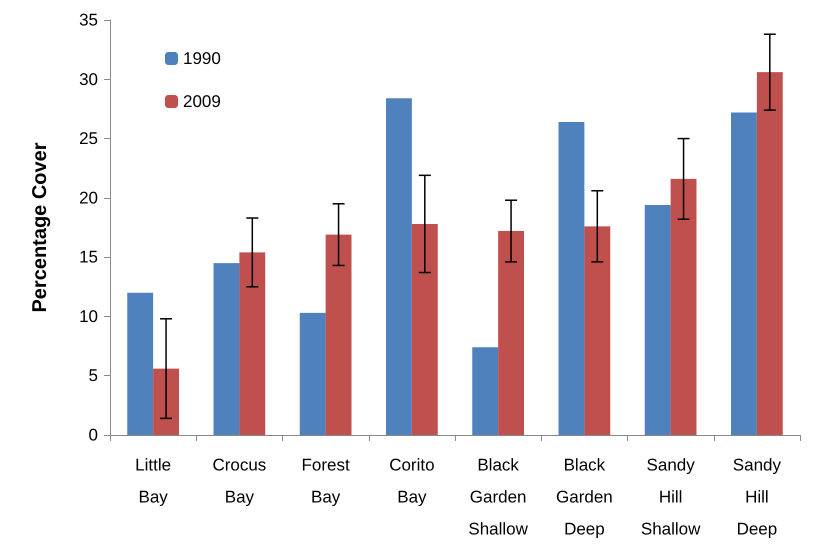  I want to click on x-tick-label: Little Bay, so click(153, 481).